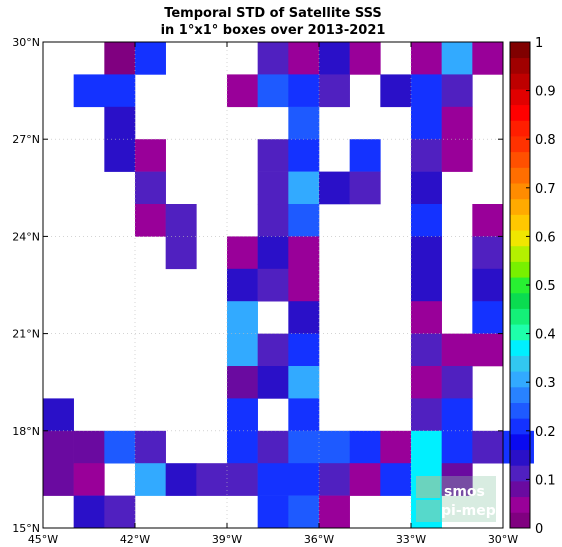 The height and width of the screenshot is (547, 562). I want to click on smos-pi-mep-logo: smos pi-mep, so click(456, 499).